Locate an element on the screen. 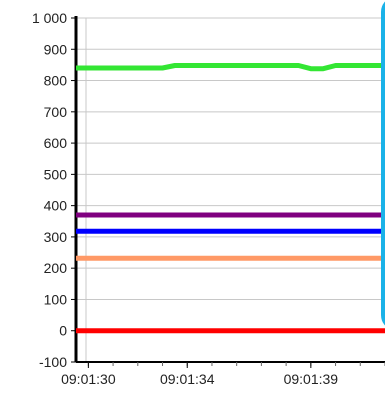  y-tick-label: 700 is located at coordinates (56, 112).